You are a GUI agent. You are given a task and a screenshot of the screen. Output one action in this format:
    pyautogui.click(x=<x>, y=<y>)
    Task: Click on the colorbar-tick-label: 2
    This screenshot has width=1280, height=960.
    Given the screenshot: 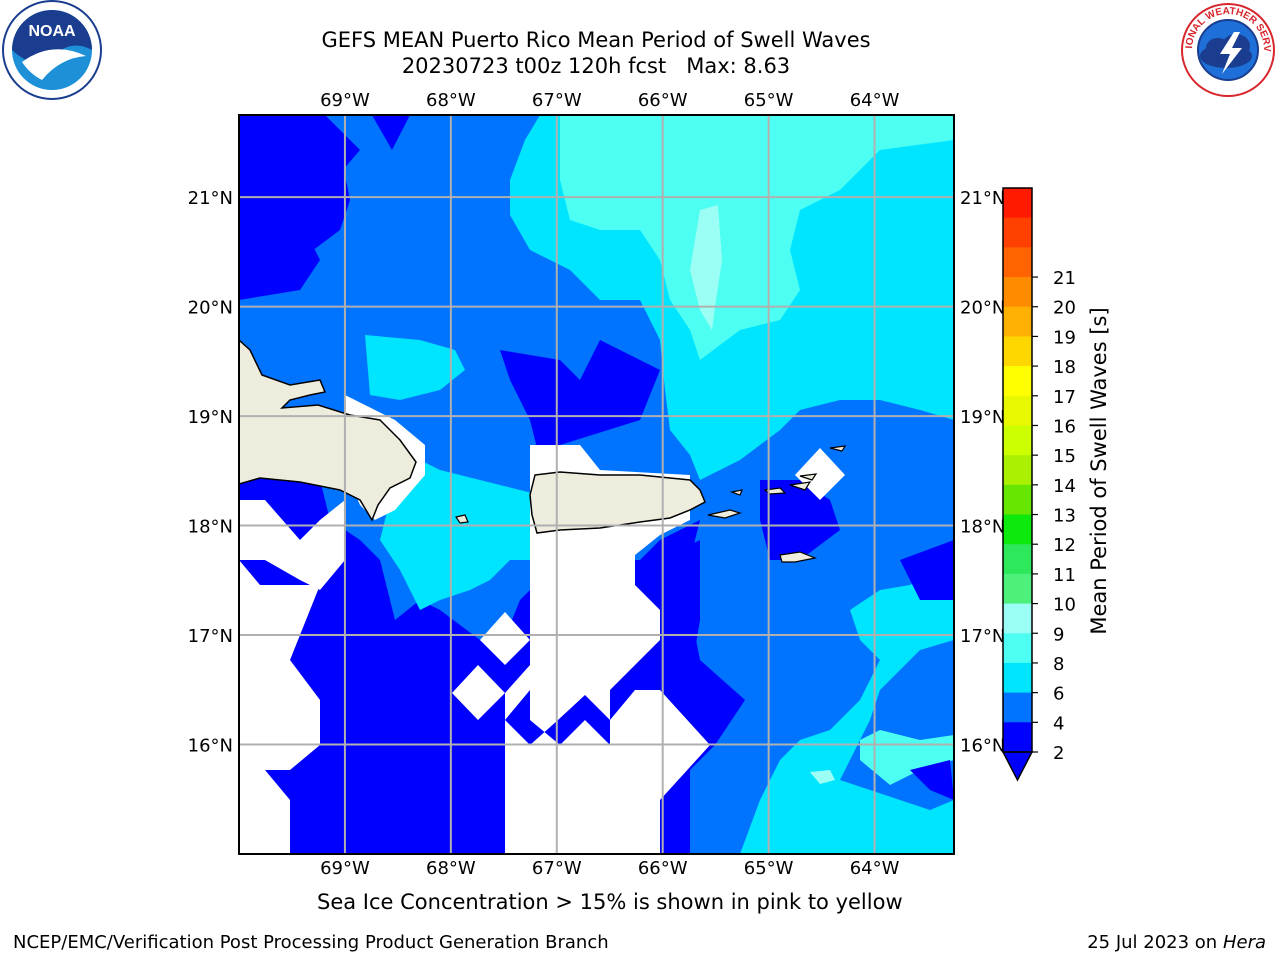 What is the action you would take?
    pyautogui.click(x=1058, y=753)
    